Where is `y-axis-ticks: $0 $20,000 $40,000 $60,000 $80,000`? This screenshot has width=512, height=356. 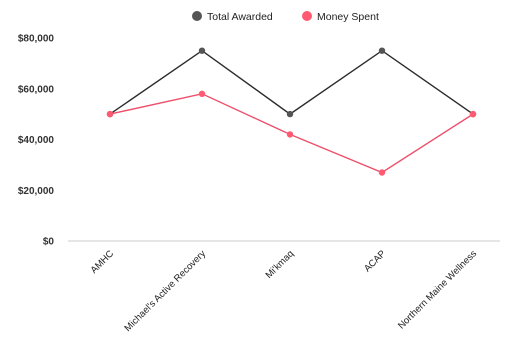
y-axis-ticks: $0 $20,000 $40,000 $60,000 $80,000 is located at coordinates (36, 141).